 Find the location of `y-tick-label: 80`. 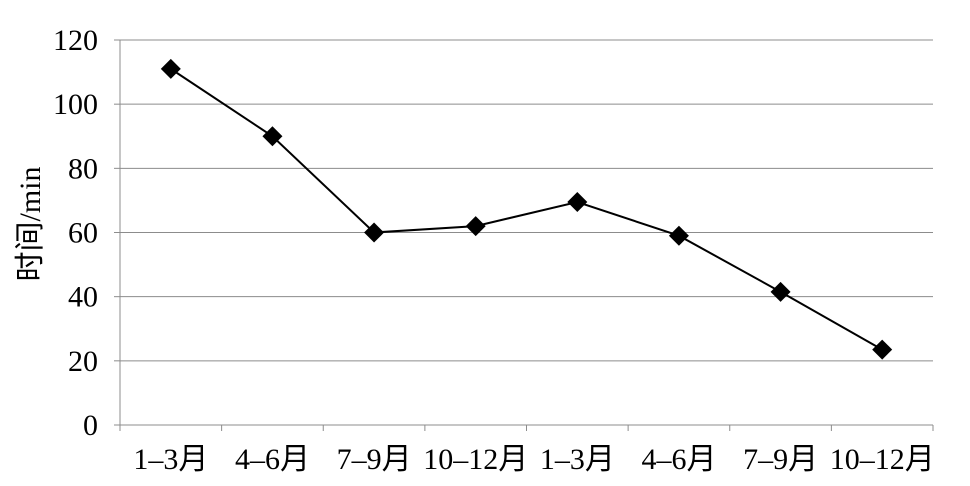

y-tick-label: 80 is located at coordinates (83, 168).